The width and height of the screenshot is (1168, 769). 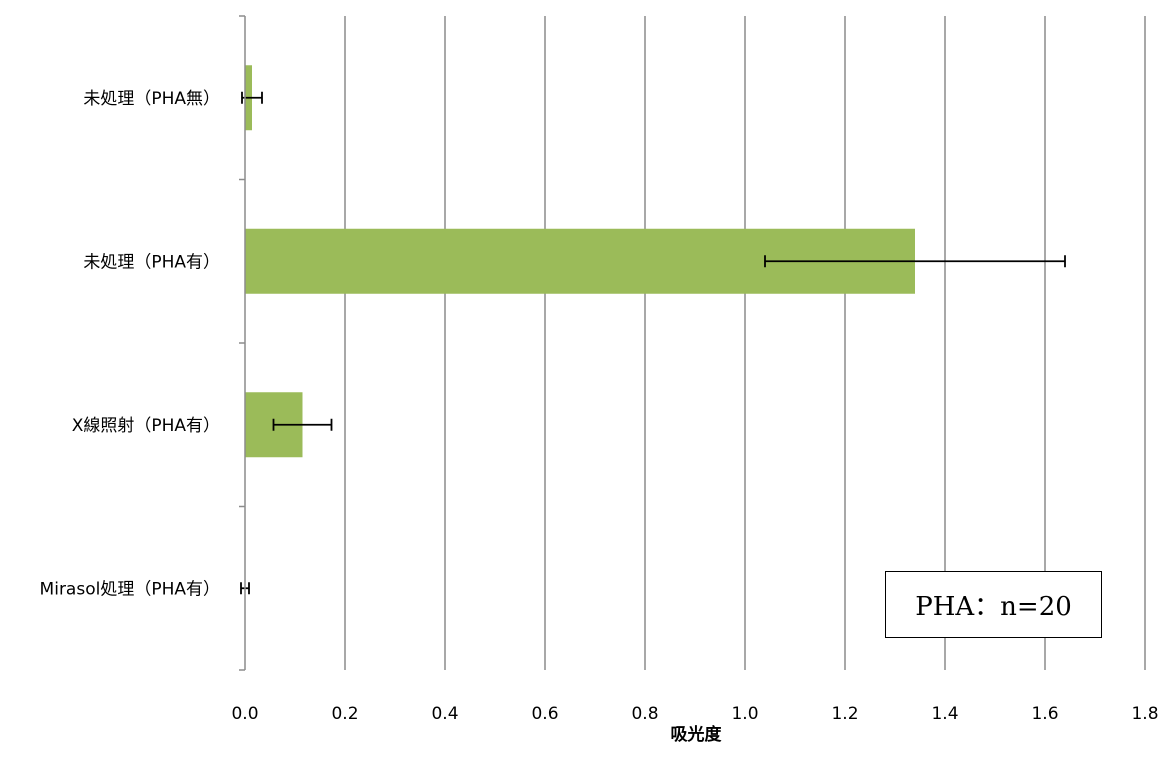 What do you see at coordinates (242, 343) in the screenshot?
I see `axes` at bounding box center [242, 343].